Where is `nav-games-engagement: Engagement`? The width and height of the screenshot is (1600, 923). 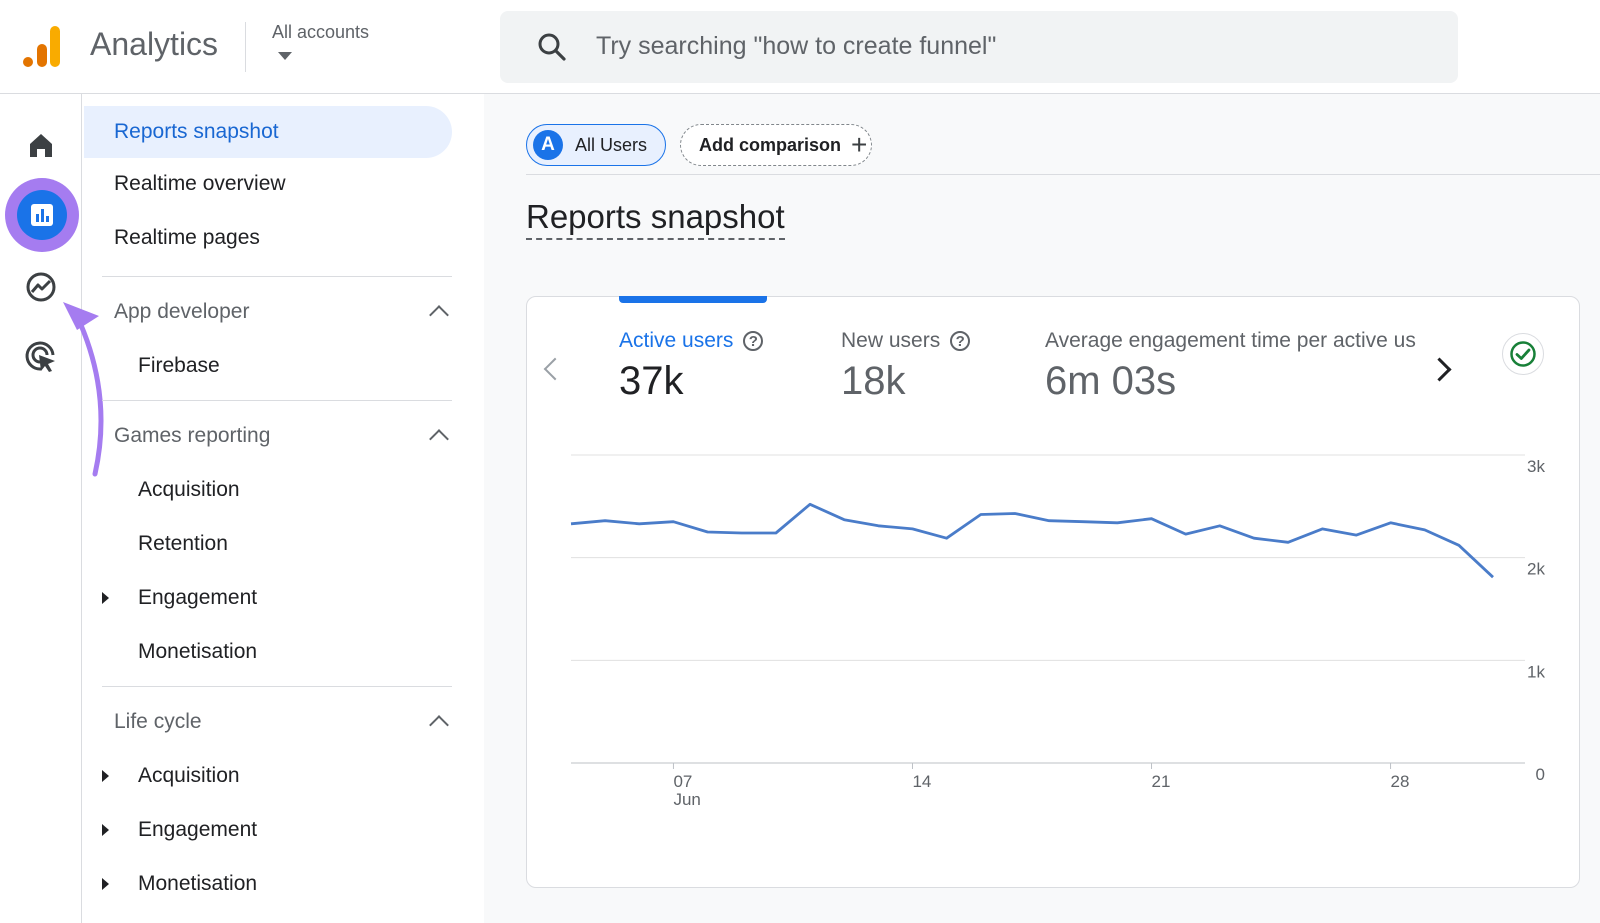
nav-games-engagement: Engagement is located at coordinates (264, 598).